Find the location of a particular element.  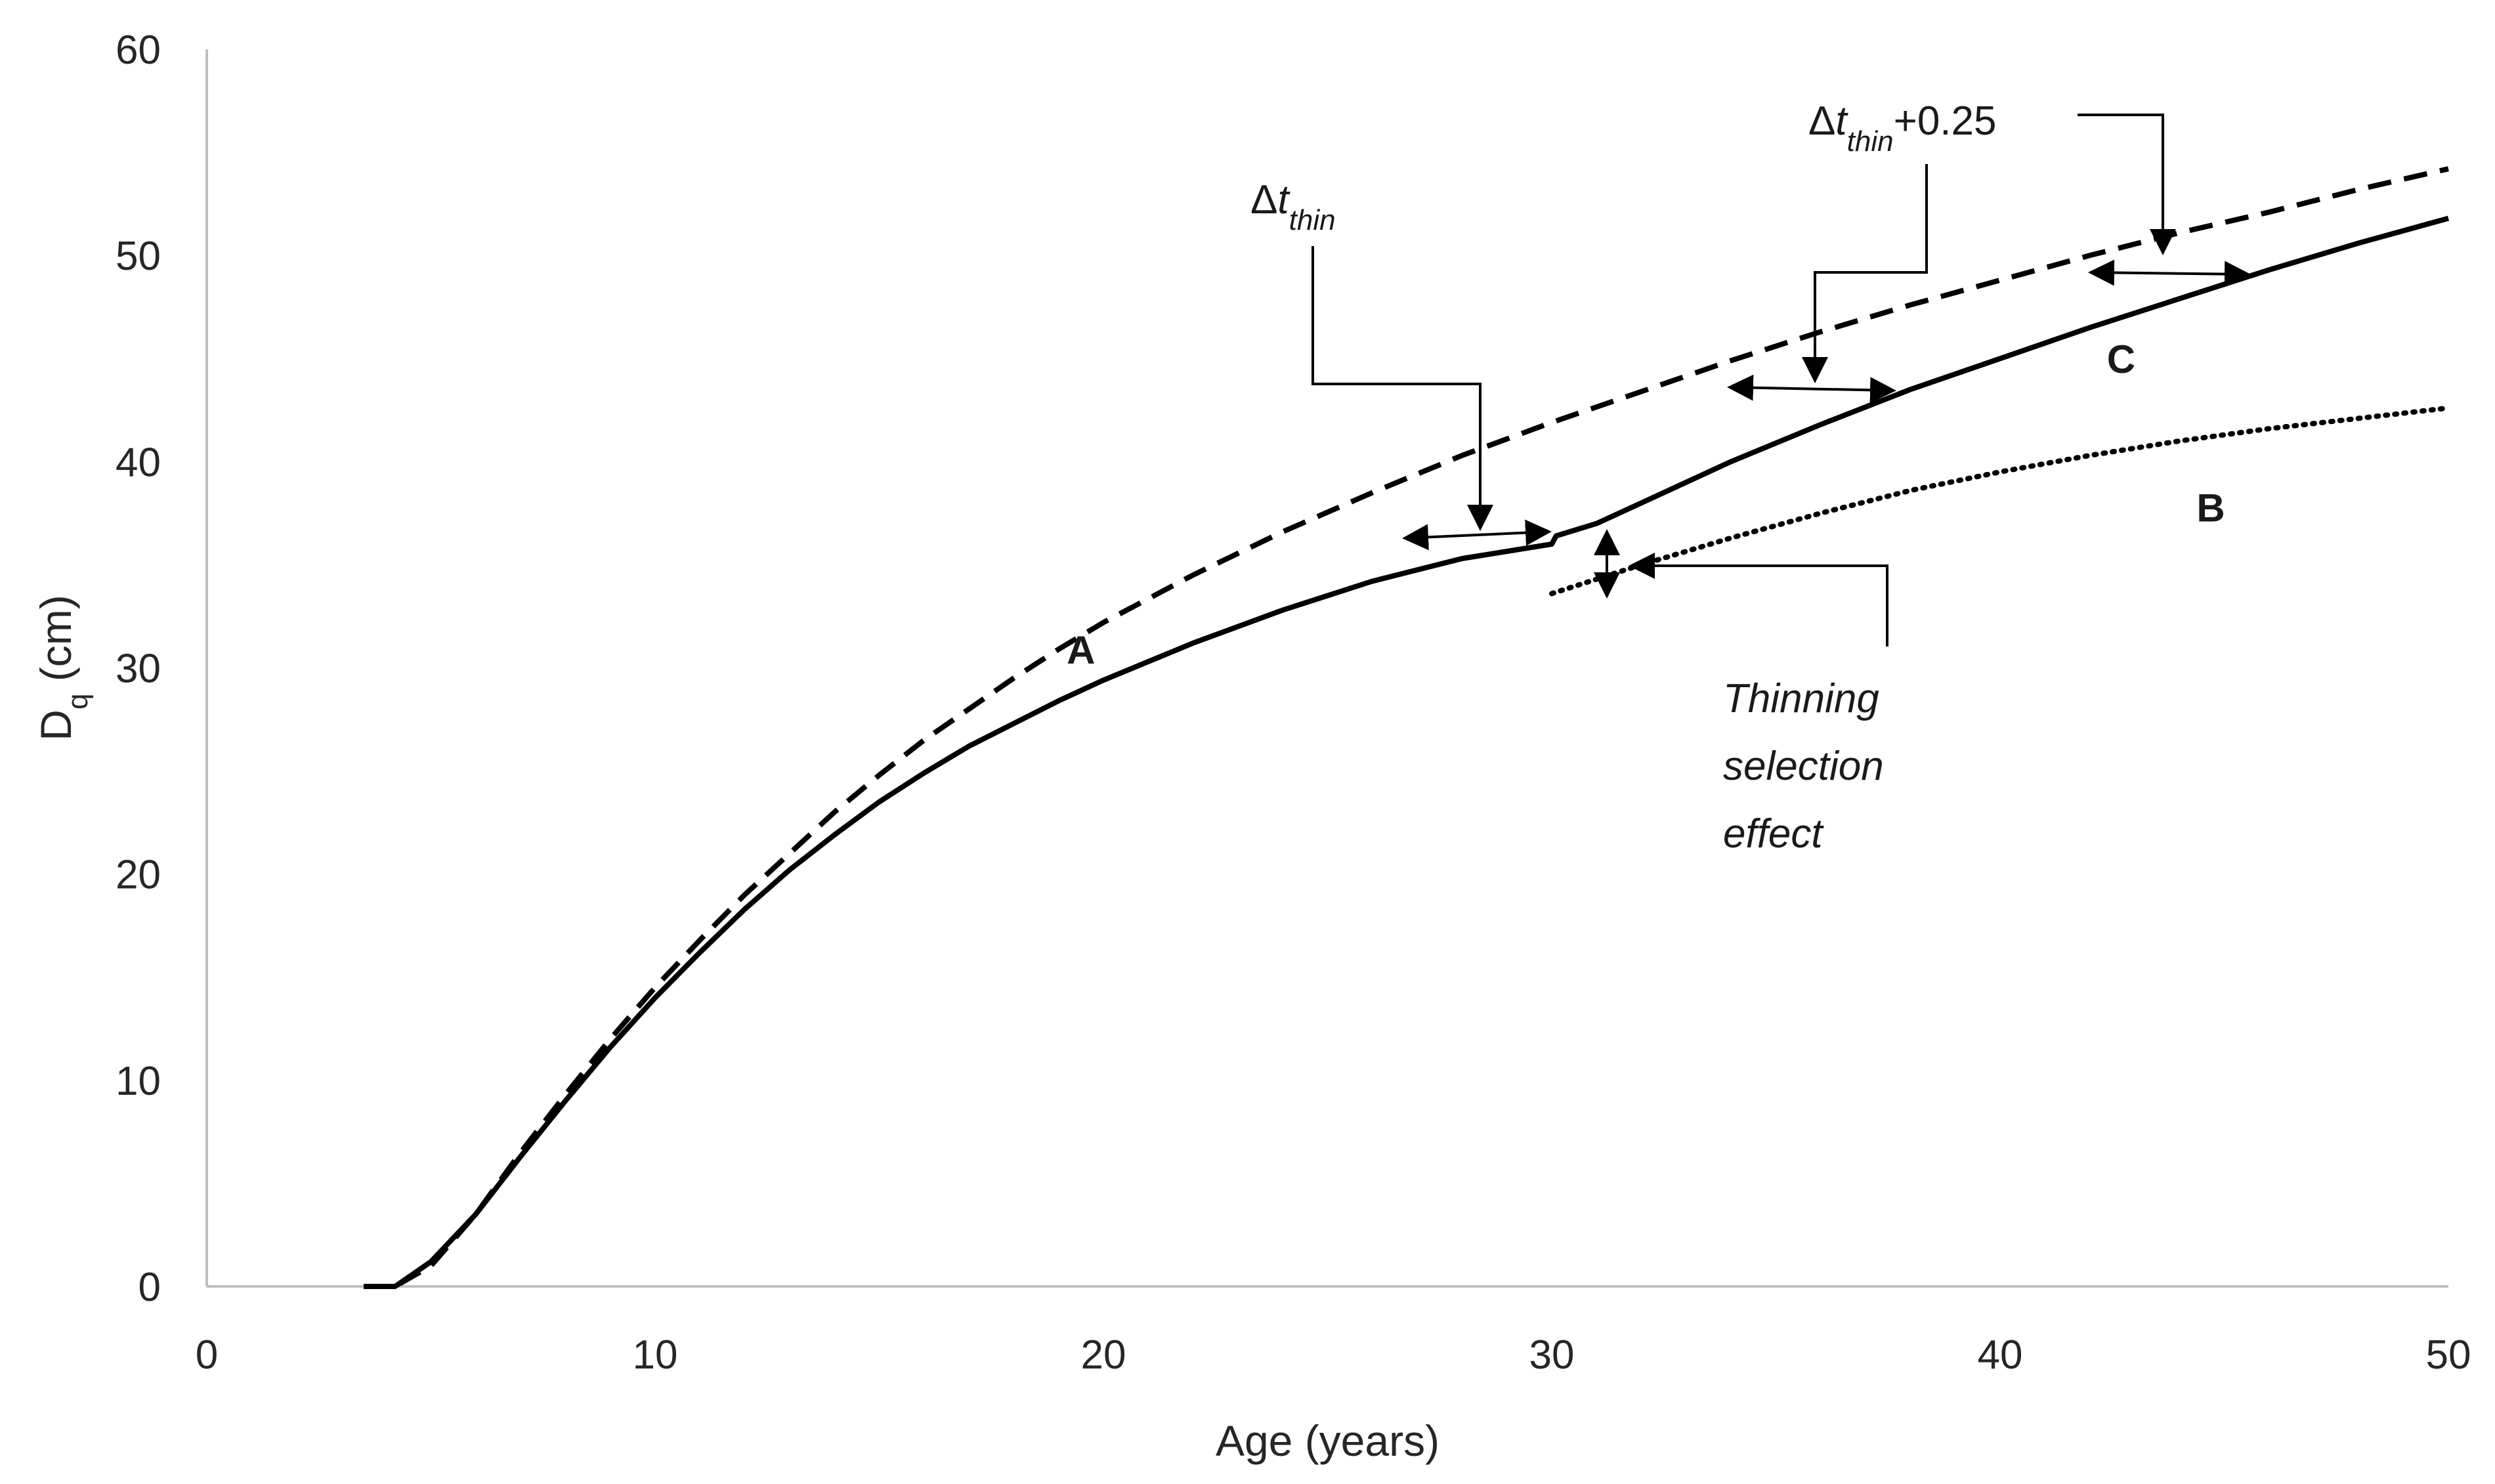

series-labels: A C B is located at coordinates (1646, 505).